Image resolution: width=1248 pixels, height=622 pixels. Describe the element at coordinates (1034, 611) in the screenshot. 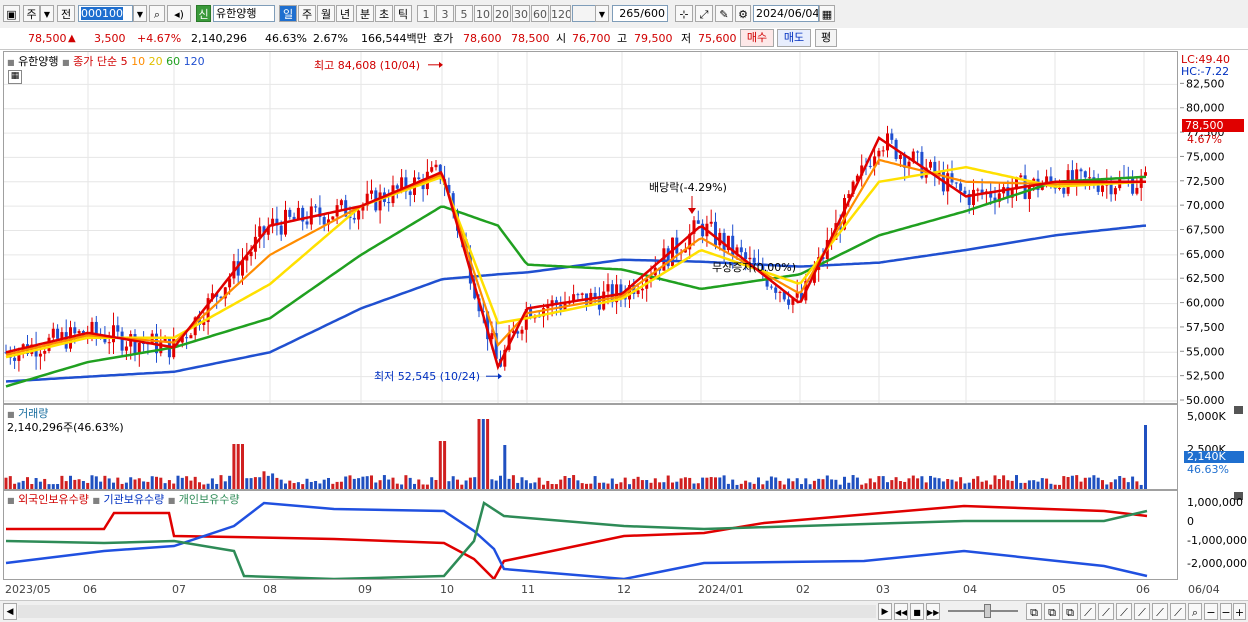

I see `layout-icon-1: ⧉` at that location.